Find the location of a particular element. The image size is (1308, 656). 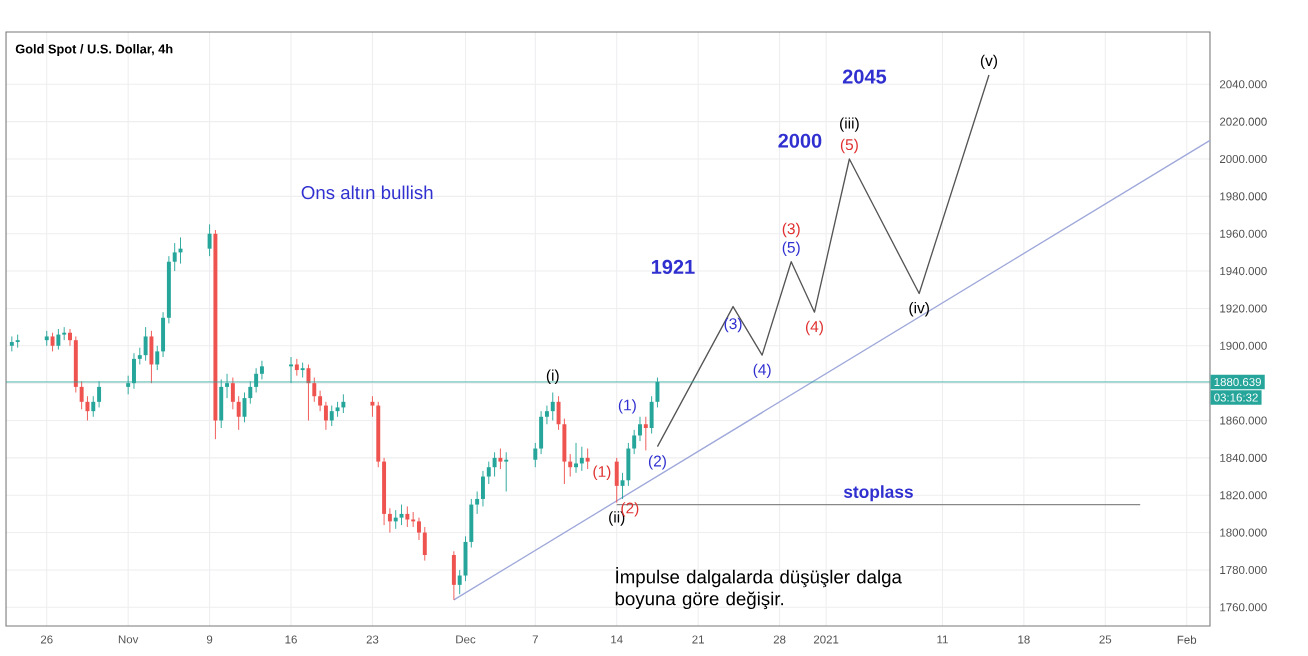

series-label: stoplass is located at coordinates (878, 493).